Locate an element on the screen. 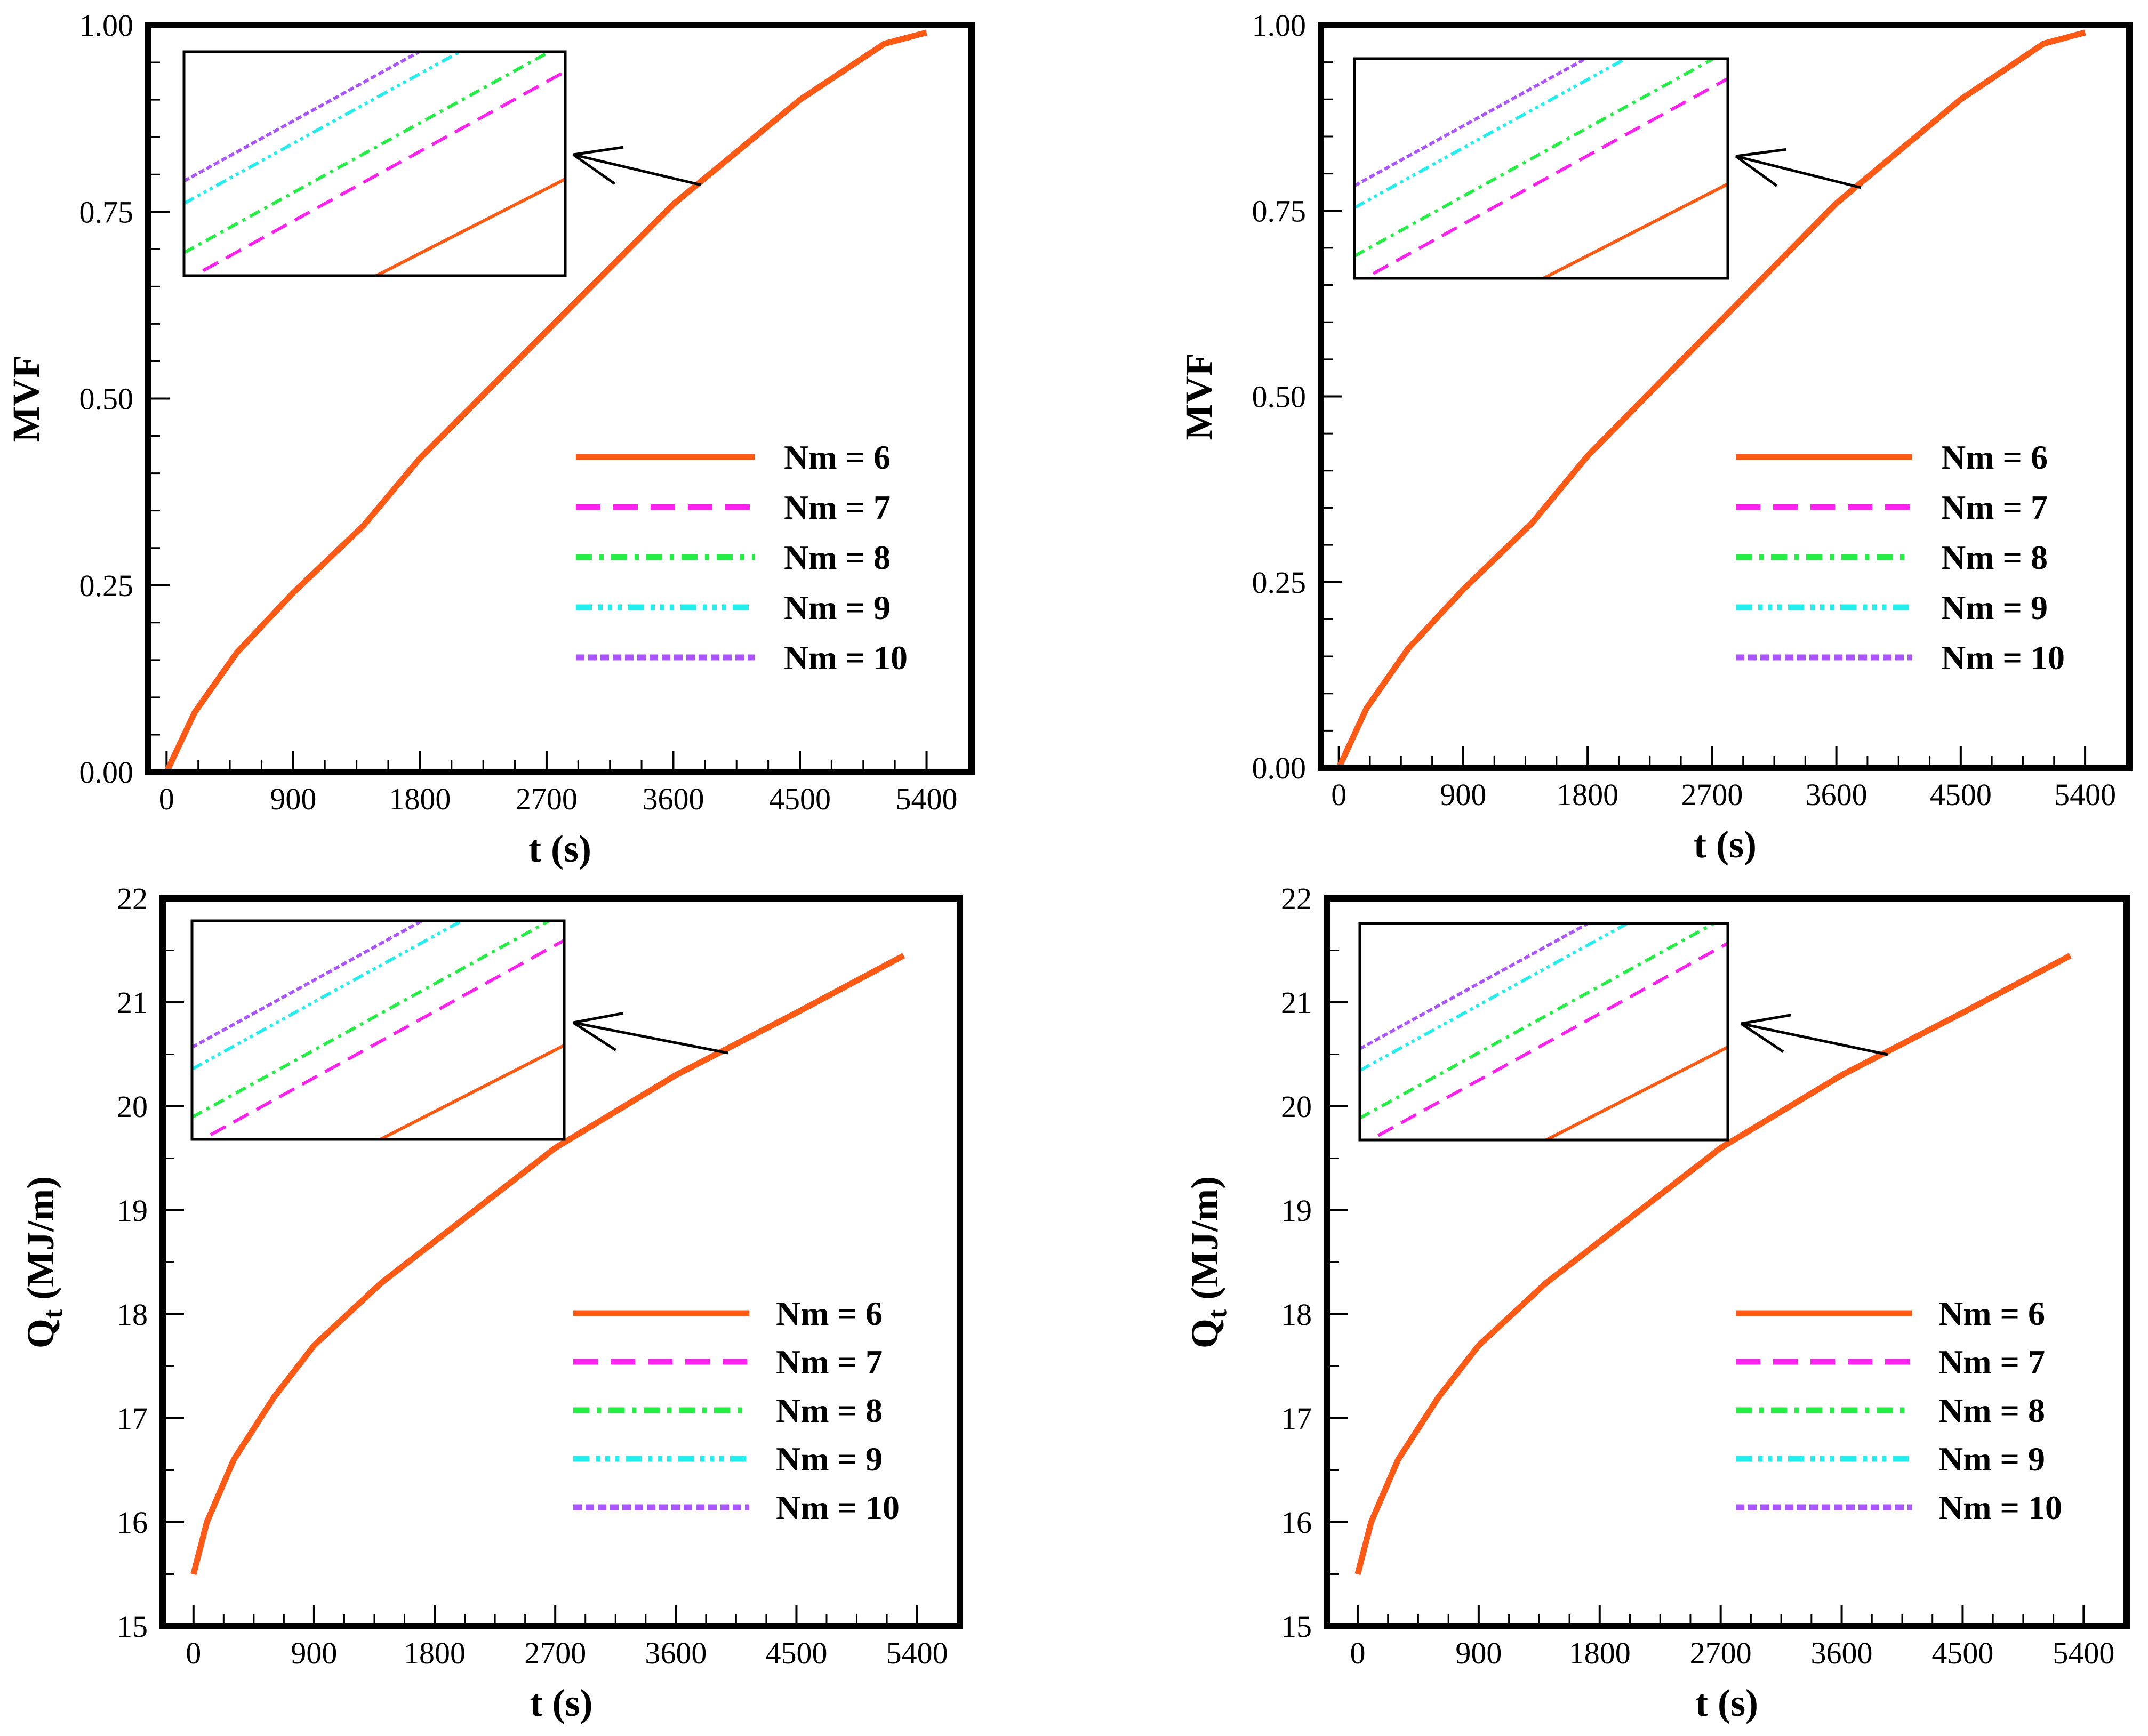 The image size is (2148, 1736). y-axis-label: Qt (MJ/m) is located at coordinates (1208, 1262).